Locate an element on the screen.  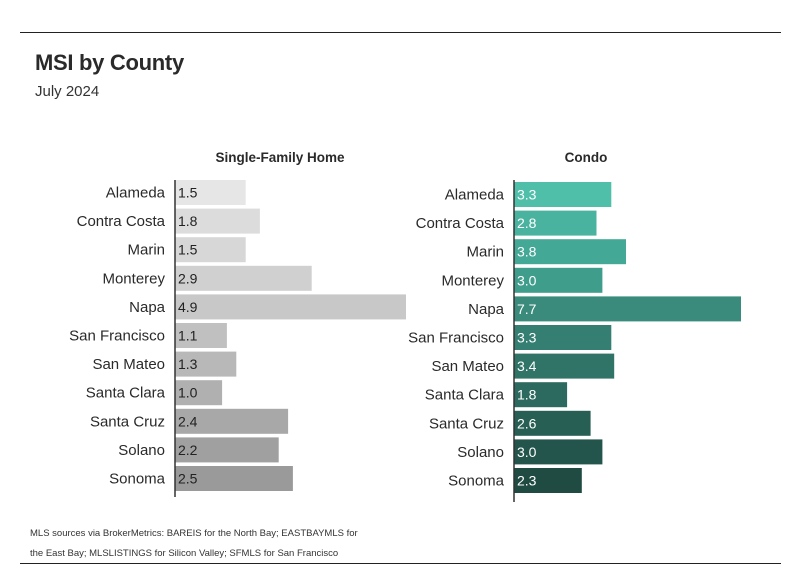
category-label-condo-santa-clara: Santa Clara is located at coordinates (465, 395).